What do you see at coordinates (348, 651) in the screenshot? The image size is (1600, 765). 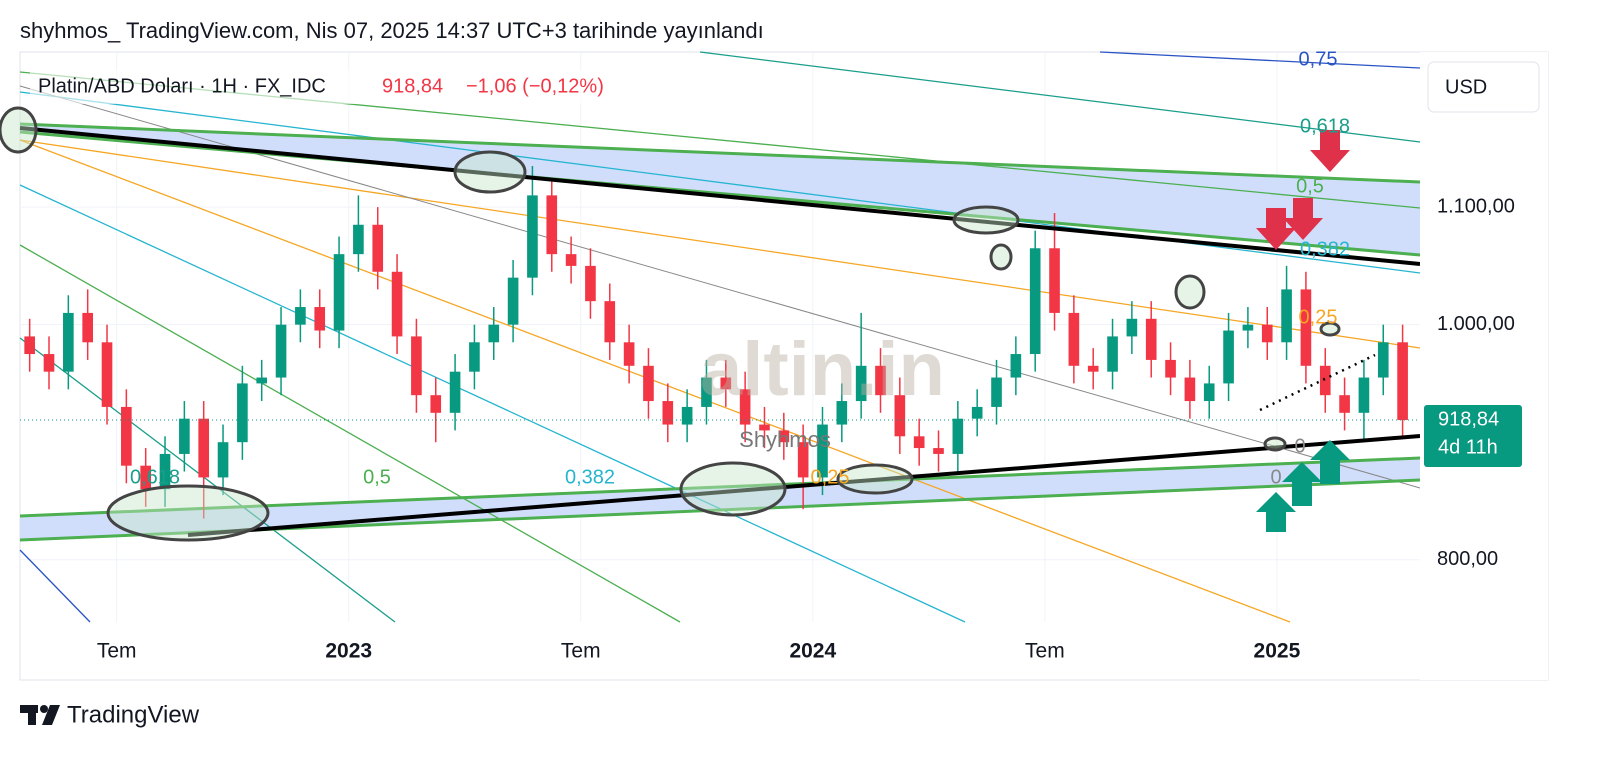 I see `x-tick-label: 2023` at bounding box center [348, 651].